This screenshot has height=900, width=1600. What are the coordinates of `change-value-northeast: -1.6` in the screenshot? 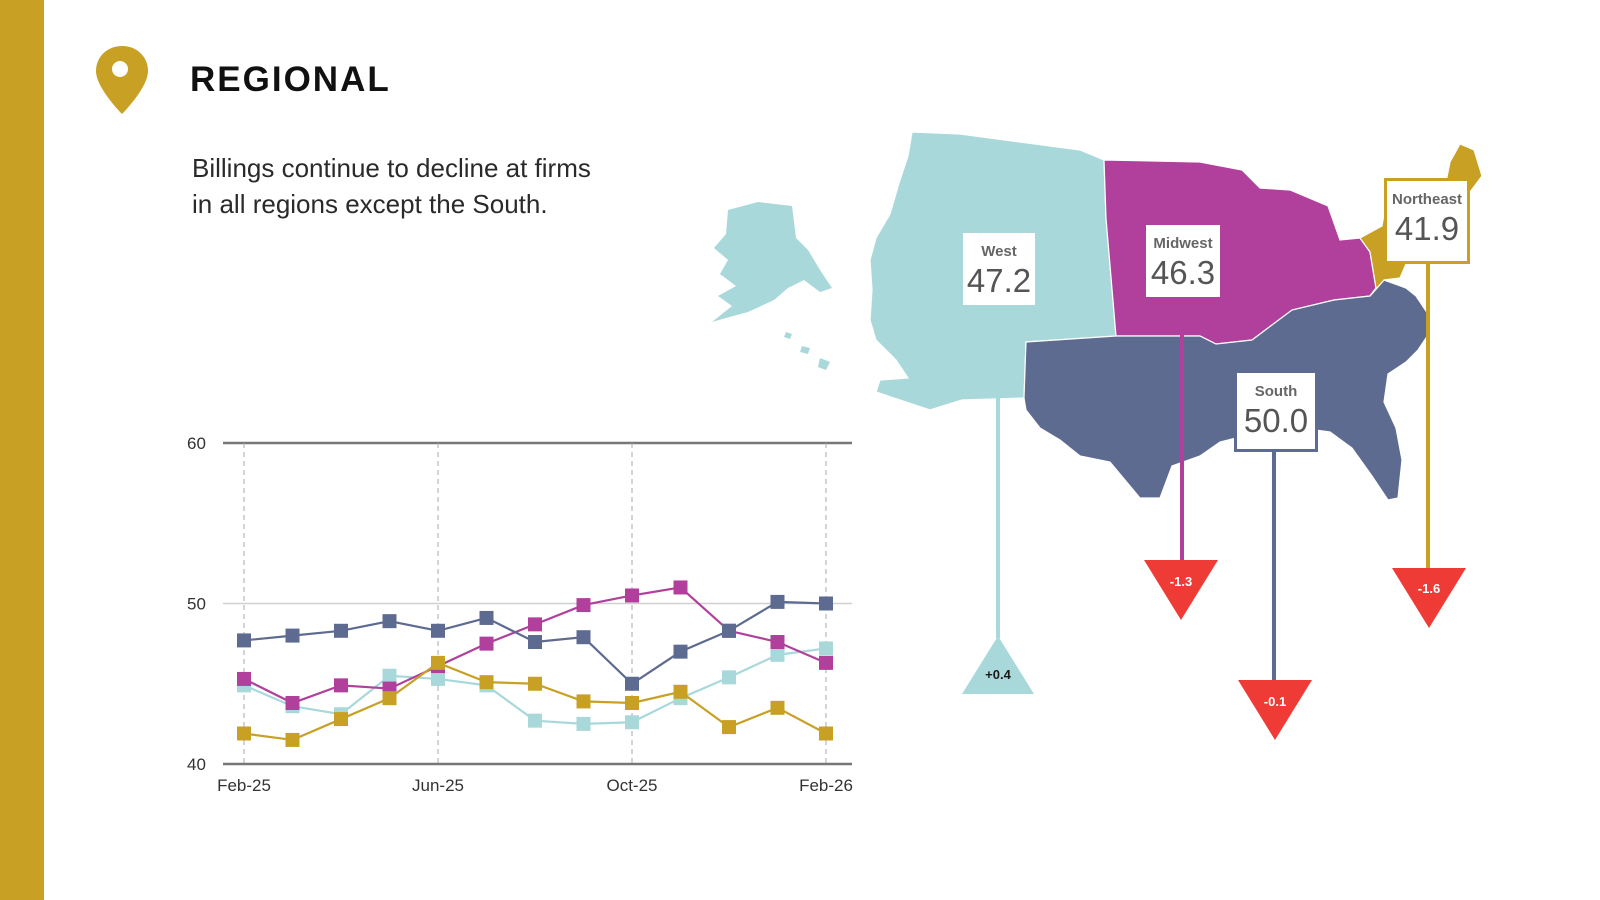 It's located at (1429, 588).